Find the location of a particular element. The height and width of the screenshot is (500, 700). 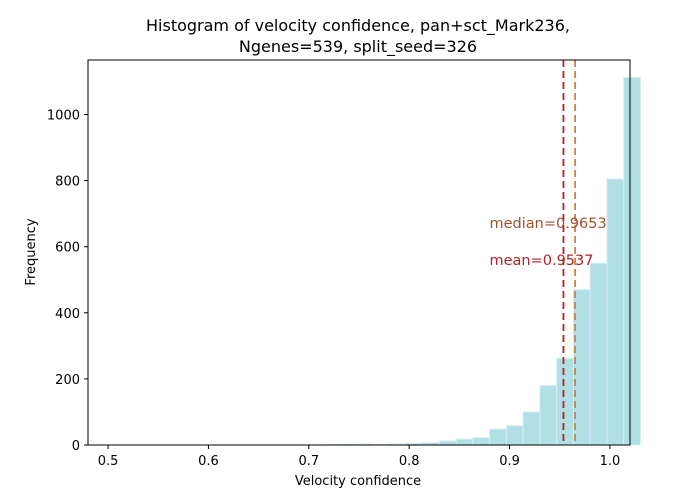

x-tick-label: 0.8 is located at coordinates (409, 461).